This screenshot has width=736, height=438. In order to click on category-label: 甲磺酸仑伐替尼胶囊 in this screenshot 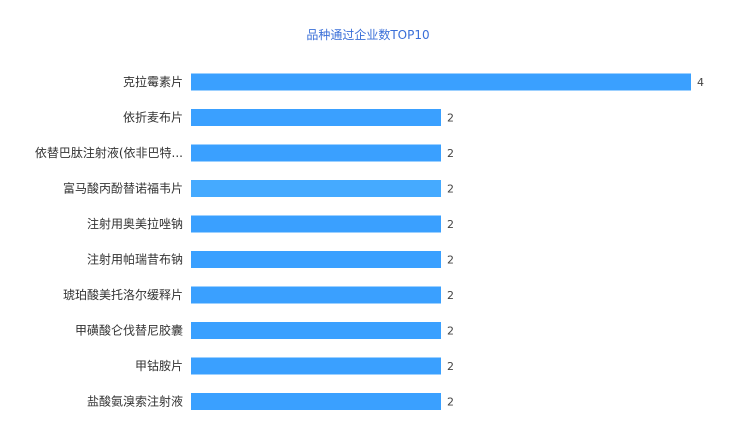, I will do `click(129, 330)`.